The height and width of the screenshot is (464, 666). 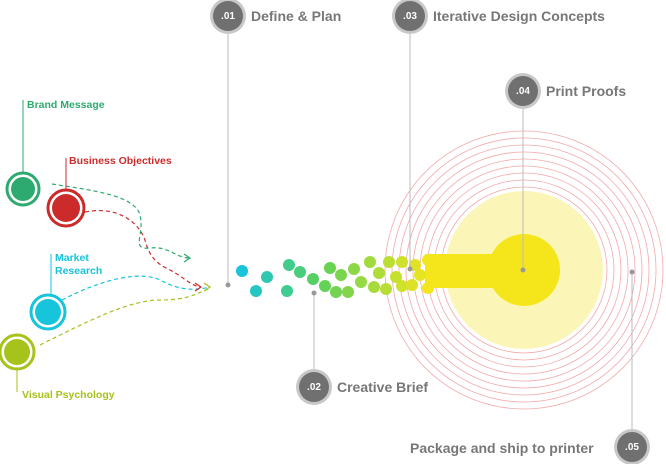 I want to click on visual-psychology-circle, so click(x=17, y=352).